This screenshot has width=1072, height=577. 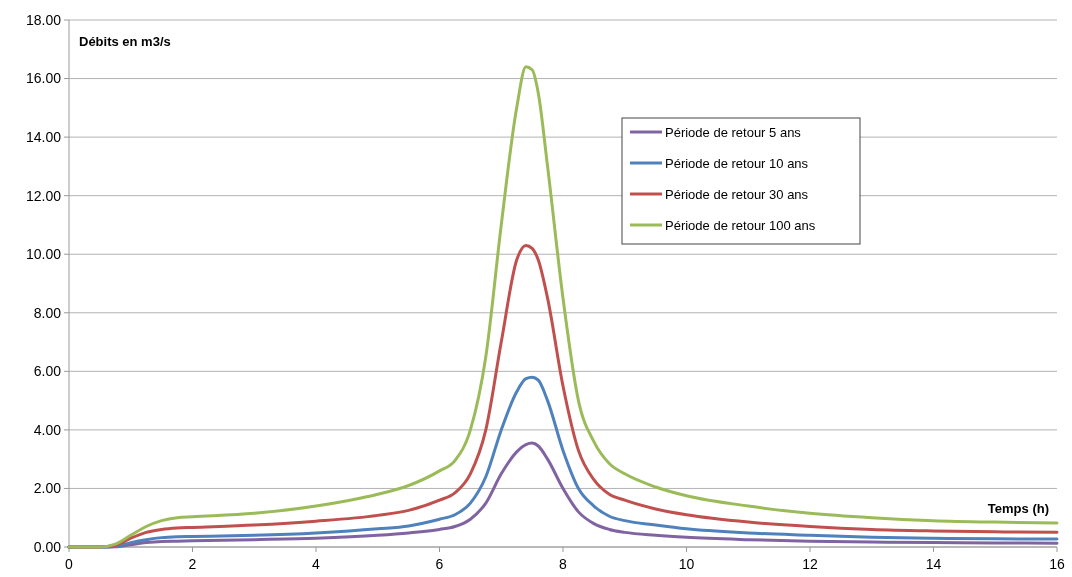 What do you see at coordinates (563, 564) in the screenshot?
I see `x-tick-label: 8` at bounding box center [563, 564].